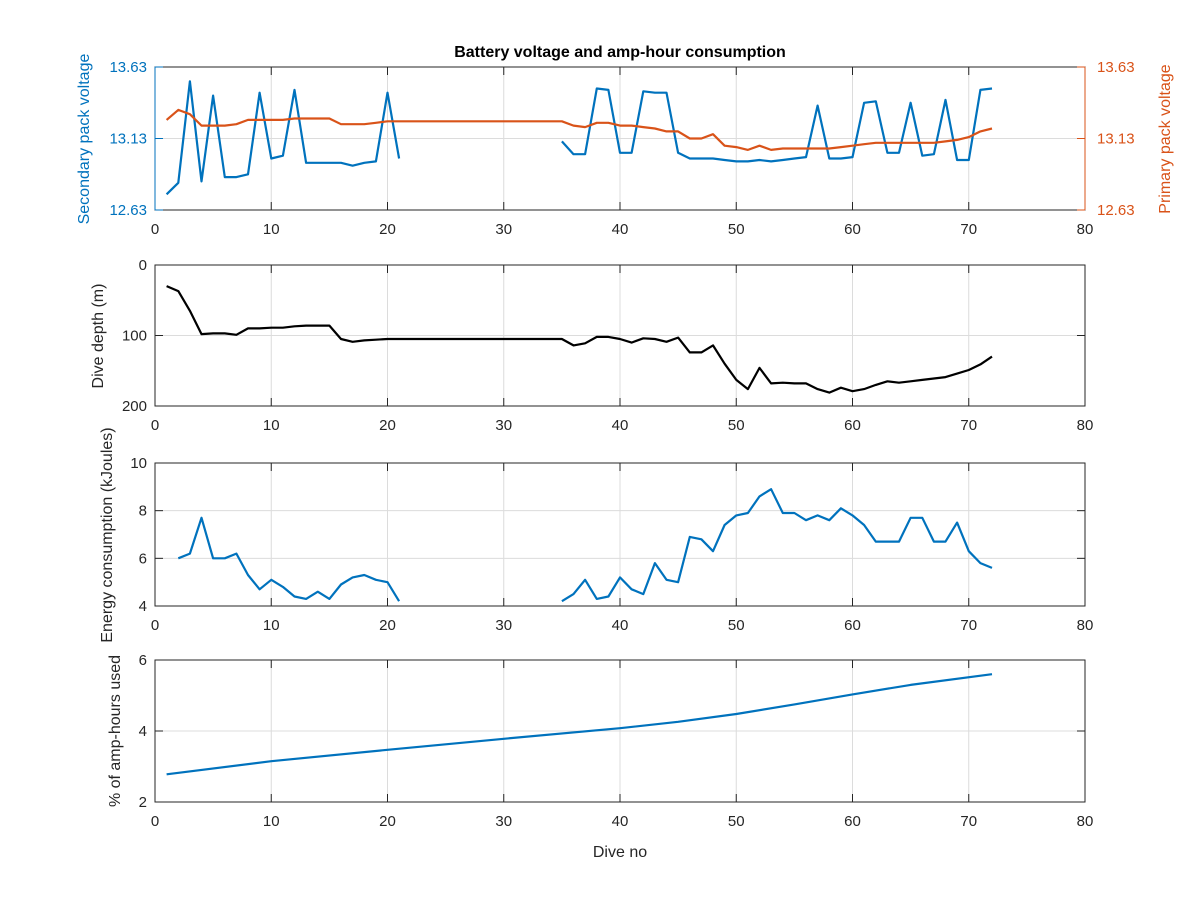 The image size is (1200, 900). I want to click on voltage-xtick-label: 50, so click(736, 229).